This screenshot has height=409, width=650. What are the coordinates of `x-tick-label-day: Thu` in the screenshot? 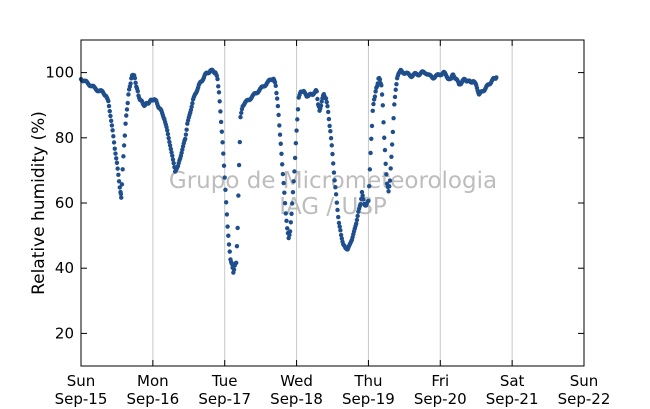 It's located at (367, 381).